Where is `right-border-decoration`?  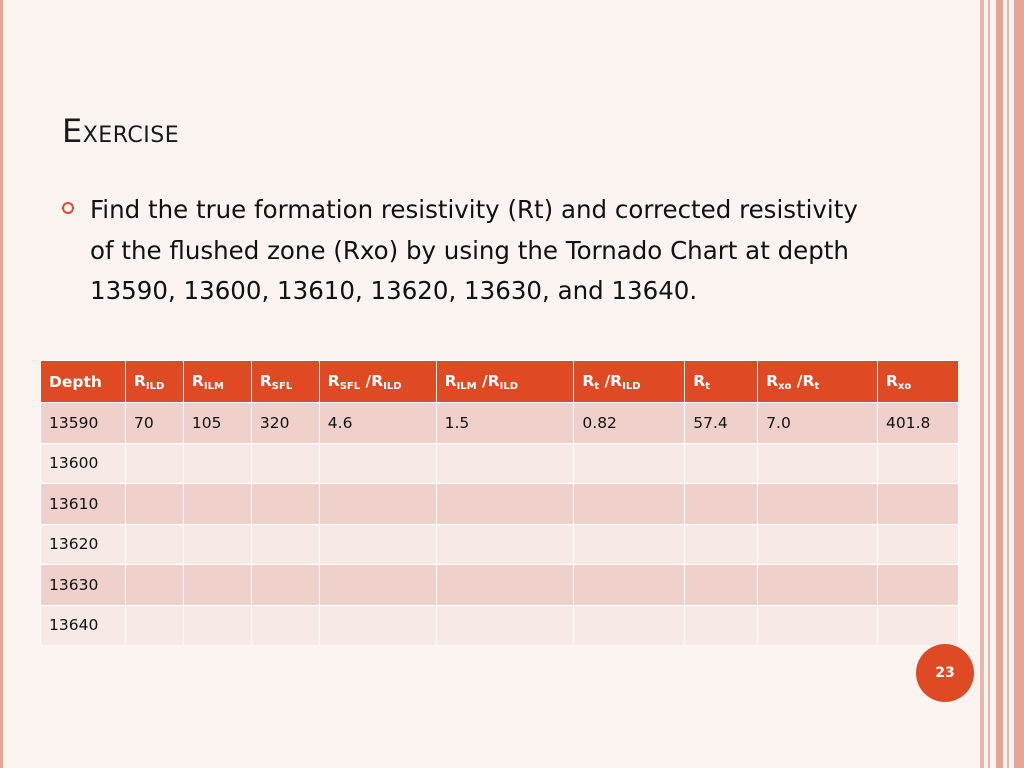
right-border-decoration is located at coordinates (1001, 384).